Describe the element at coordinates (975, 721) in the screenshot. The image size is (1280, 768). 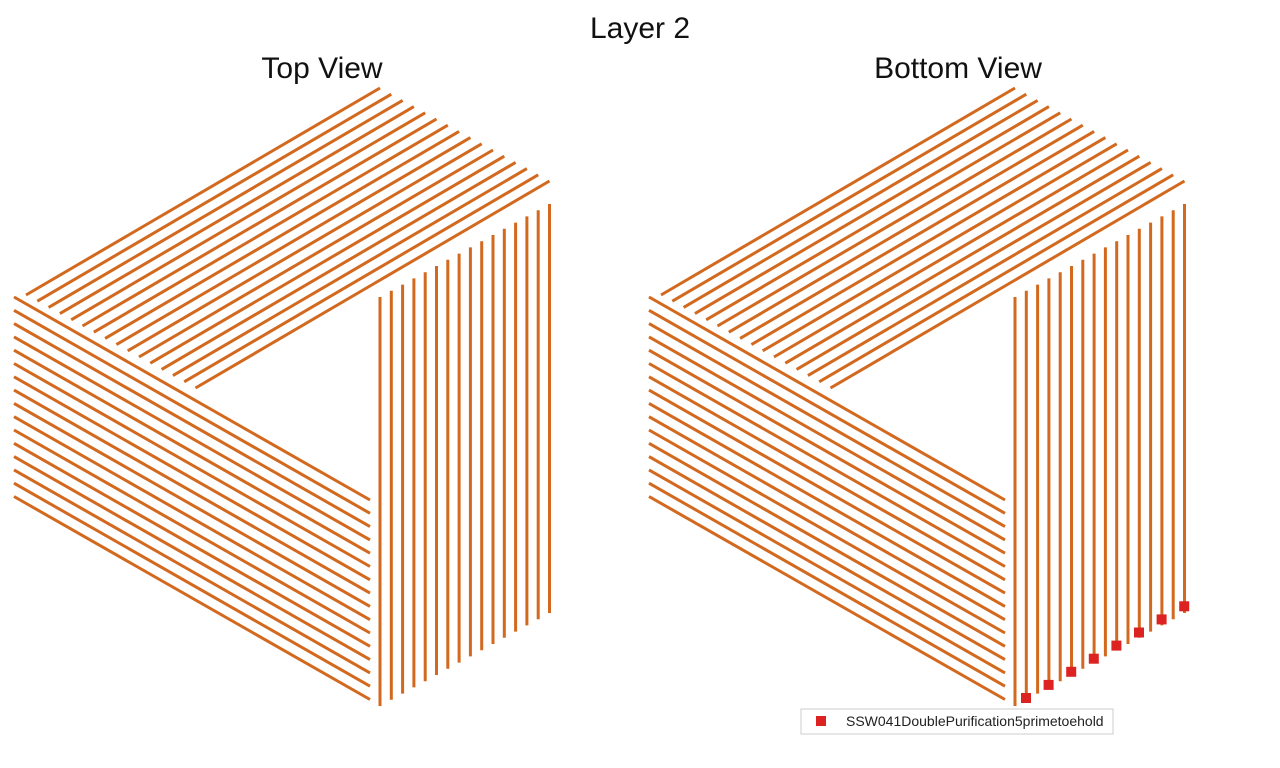
I see `legend-label: SSW041DoublePurification5primetoehold` at that location.